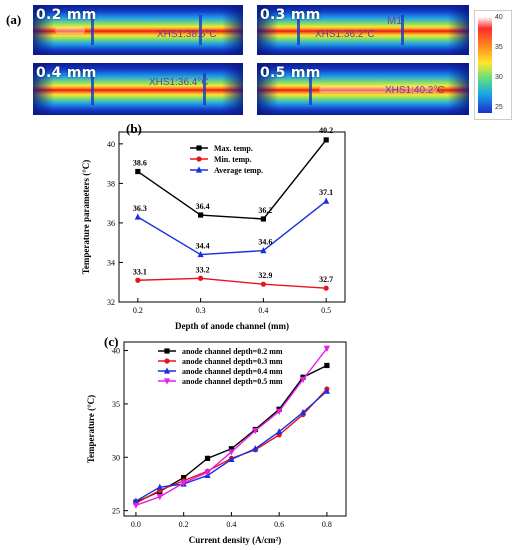 This screenshot has height=550, width=517. Describe the element at coordinates (140, 271) in the screenshot. I see `data-label: 33.1` at that location.